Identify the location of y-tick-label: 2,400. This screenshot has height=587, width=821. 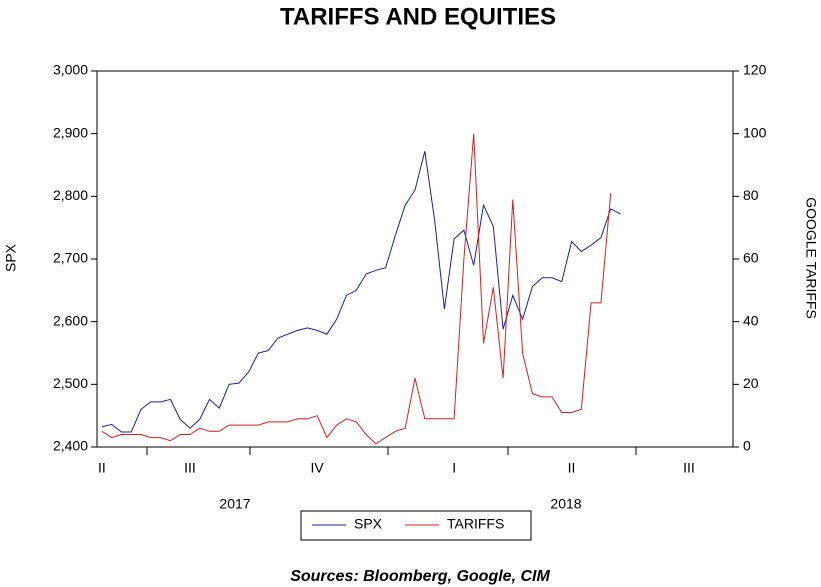
(70, 446).